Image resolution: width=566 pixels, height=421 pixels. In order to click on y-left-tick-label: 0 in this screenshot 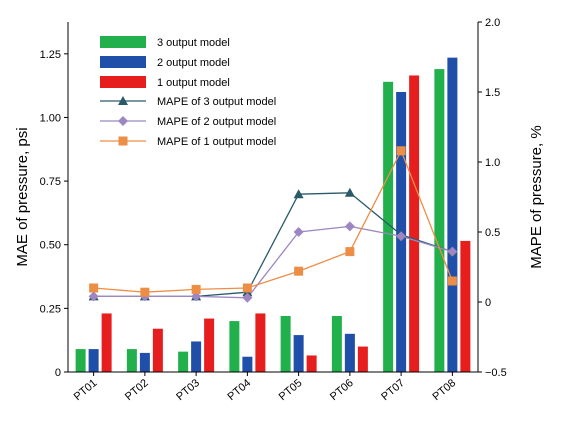, I will do `click(58, 373)`.